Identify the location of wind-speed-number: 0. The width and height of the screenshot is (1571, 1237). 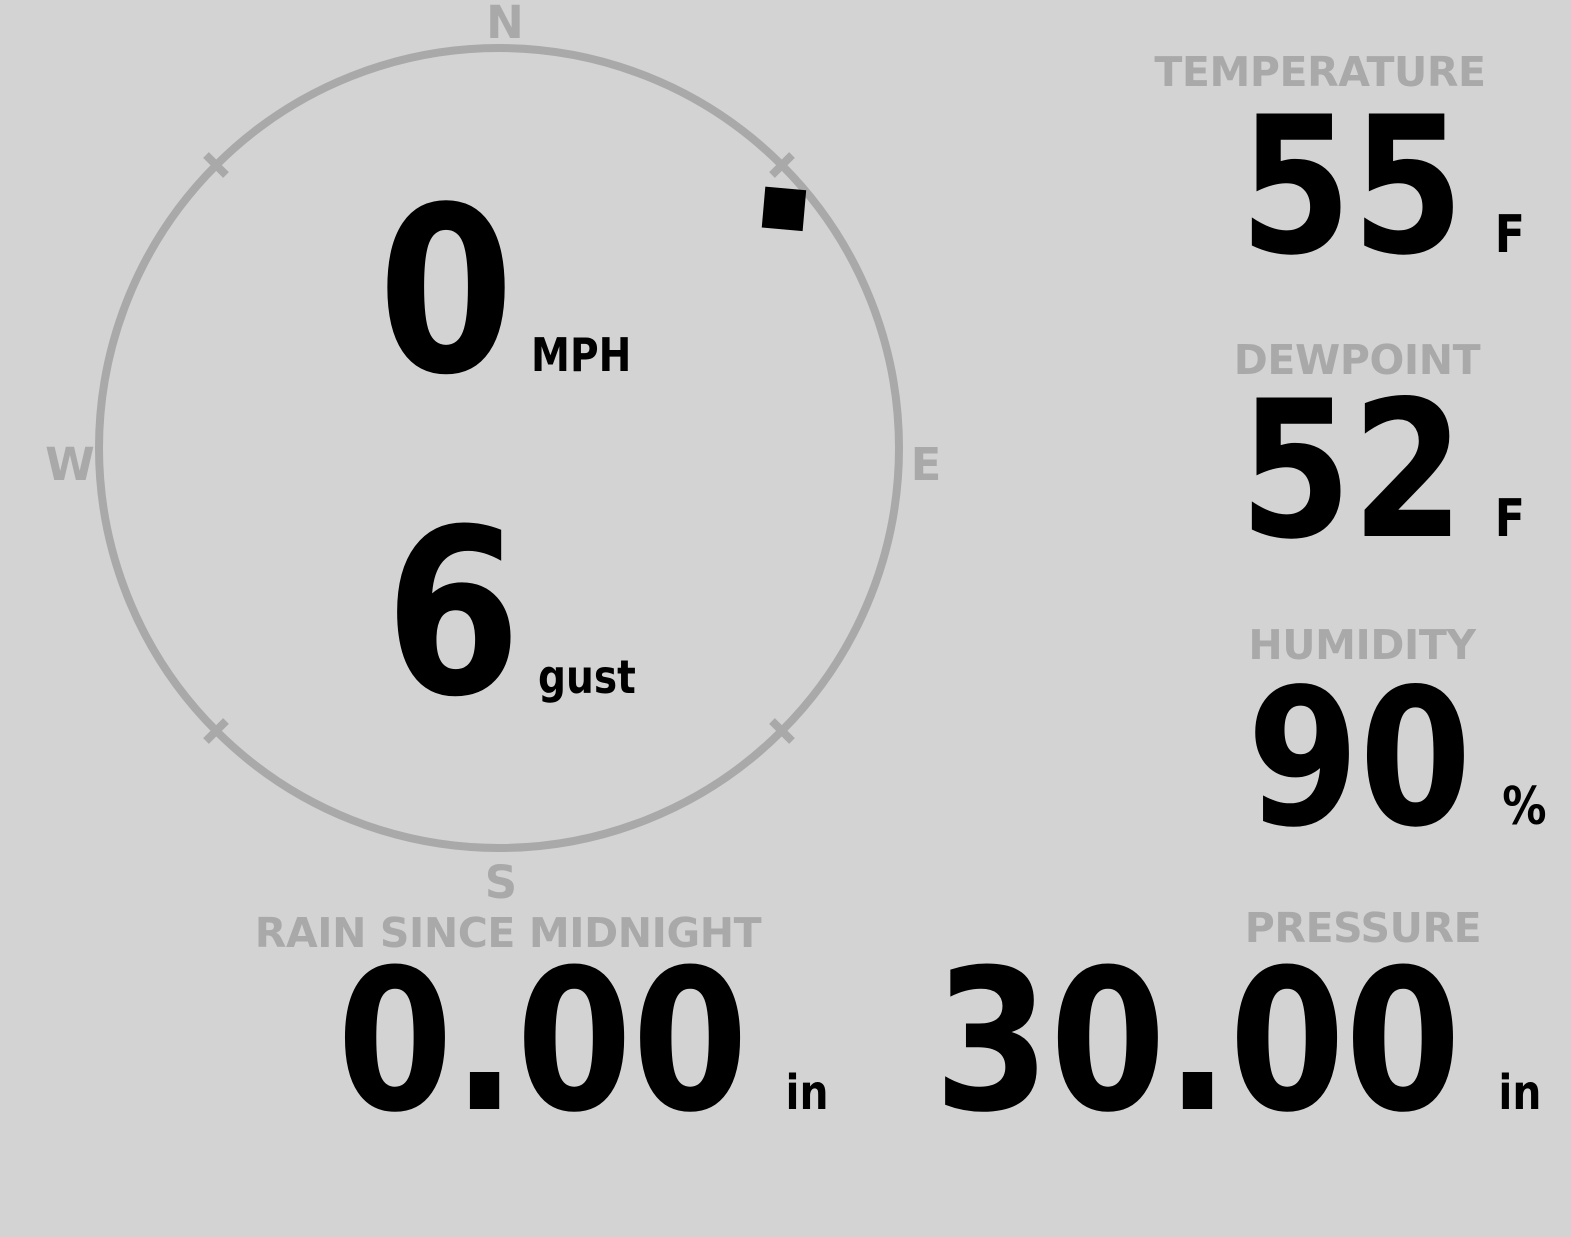
(446, 292).